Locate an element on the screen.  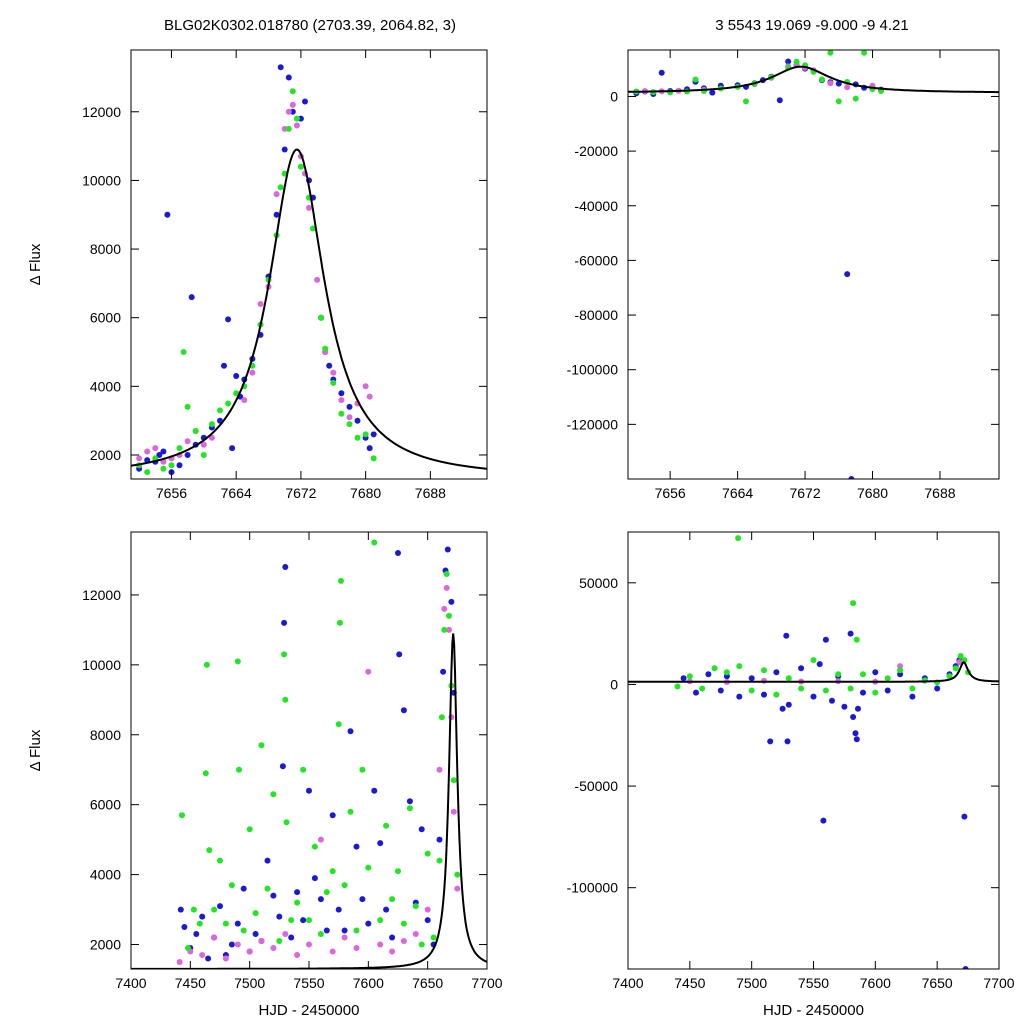
right-title: 3 5543 19.069 -9.000 -9 4.21 is located at coordinates (812, 25).